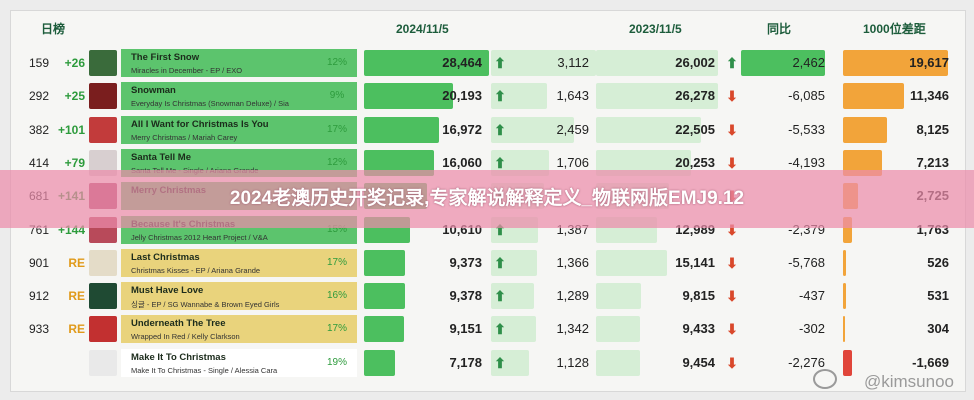 The width and height of the screenshot is (974, 400). What do you see at coordinates (938, 296) in the screenshot?
I see `gap-value: 531` at bounding box center [938, 296].